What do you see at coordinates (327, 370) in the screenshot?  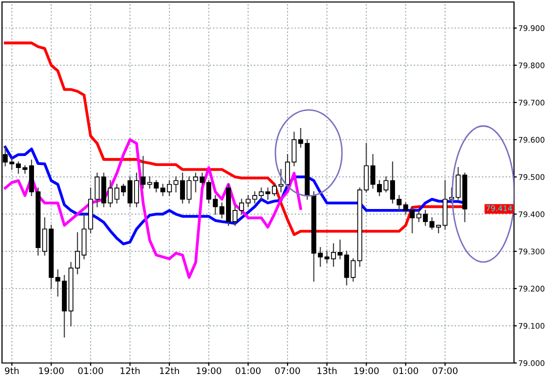 I see `x-tick-label: 13th` at bounding box center [327, 370].